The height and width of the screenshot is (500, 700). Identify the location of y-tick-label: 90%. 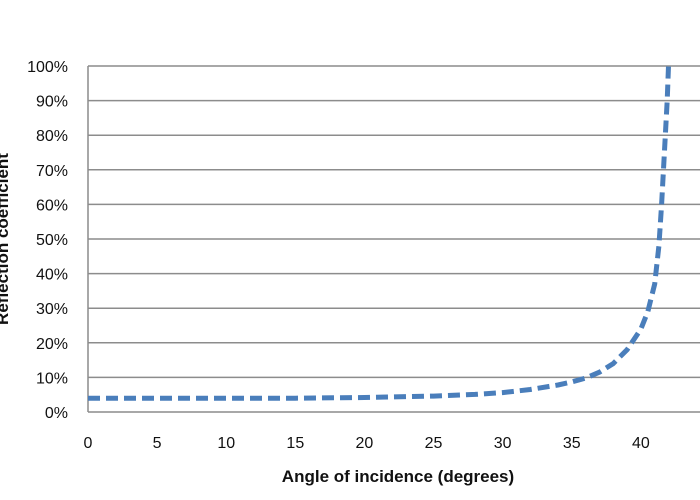
(52, 102).